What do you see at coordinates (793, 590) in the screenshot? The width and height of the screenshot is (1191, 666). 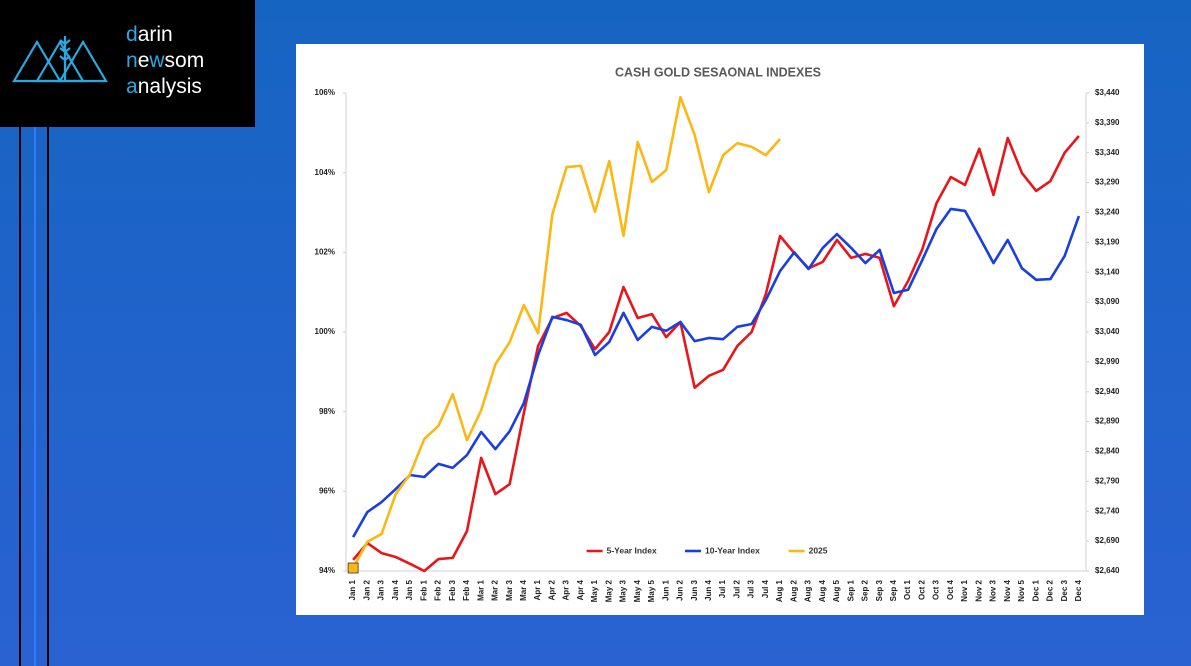 I see `x-tick-label: Aug 2` at bounding box center [793, 590].